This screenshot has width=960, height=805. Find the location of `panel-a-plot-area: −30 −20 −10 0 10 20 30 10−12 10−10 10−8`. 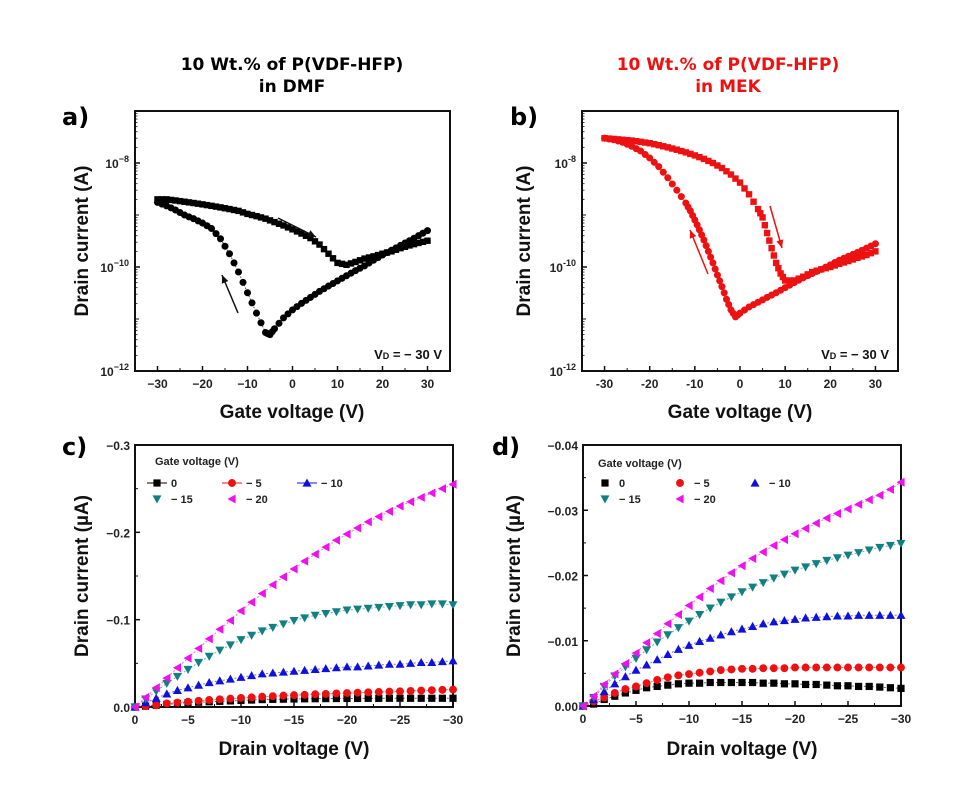

panel-a-plot-area: −30 −20 −10 0 10 20 30 10−12 10−10 10−8 is located at coordinates (275, 250).